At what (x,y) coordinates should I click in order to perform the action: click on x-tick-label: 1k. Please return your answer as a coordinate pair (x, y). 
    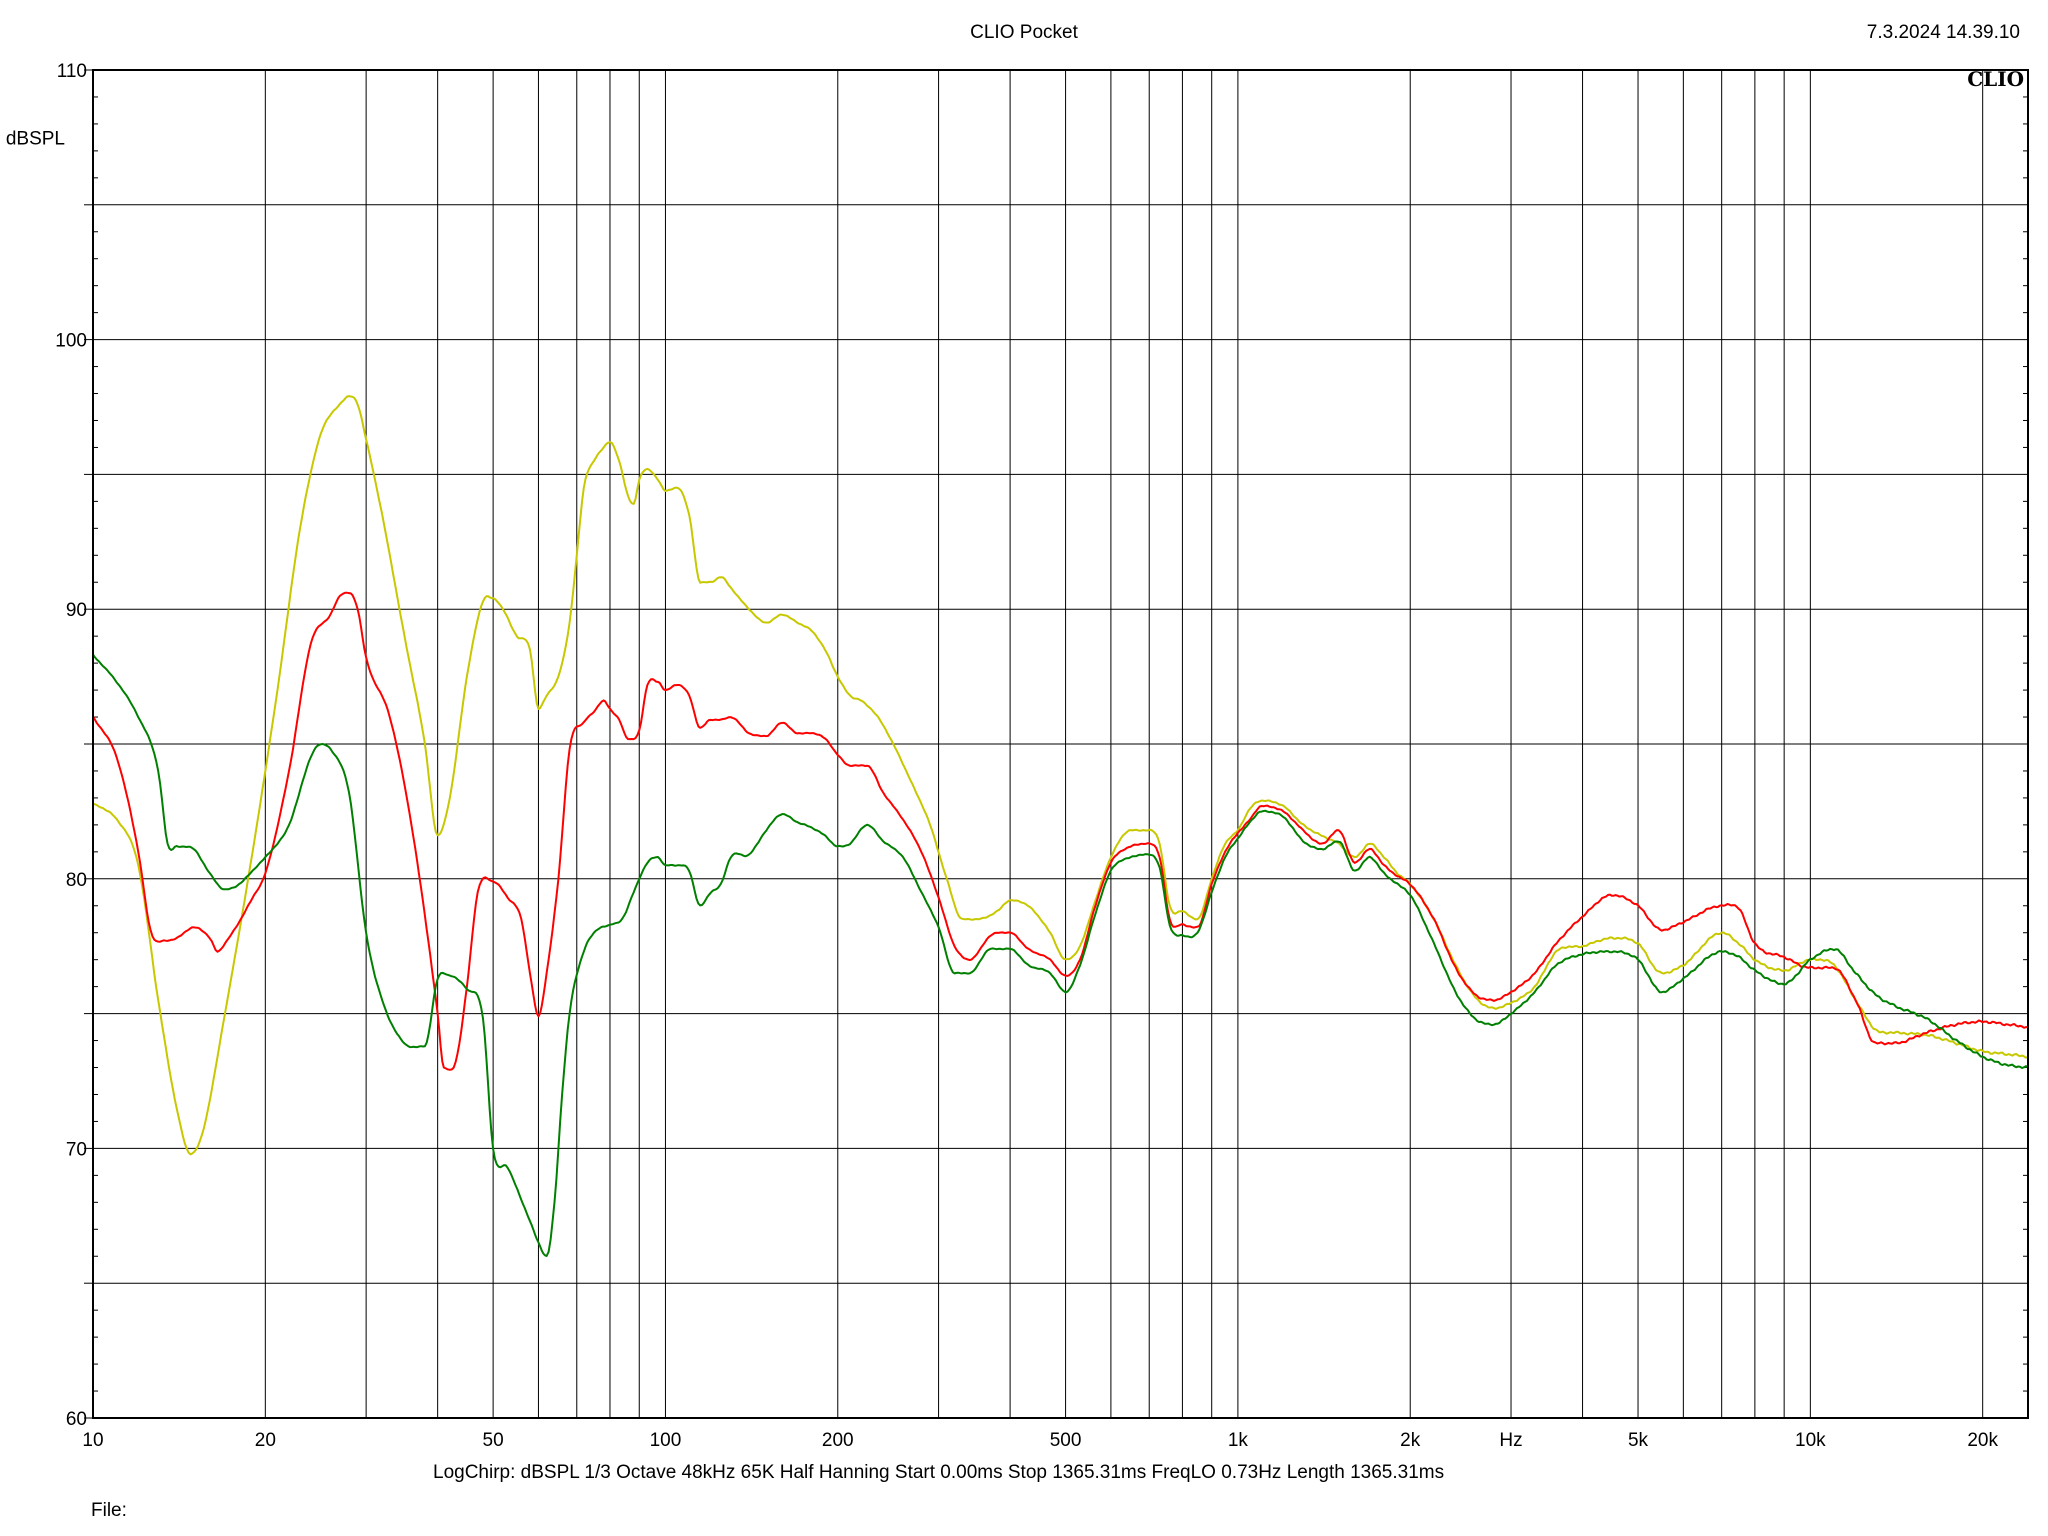
    Looking at the image, I should click on (1238, 1440).